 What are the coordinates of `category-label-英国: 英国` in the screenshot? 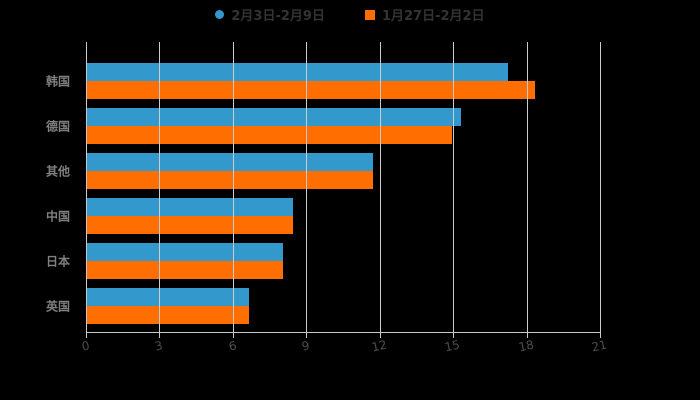 It's located at (57, 306).